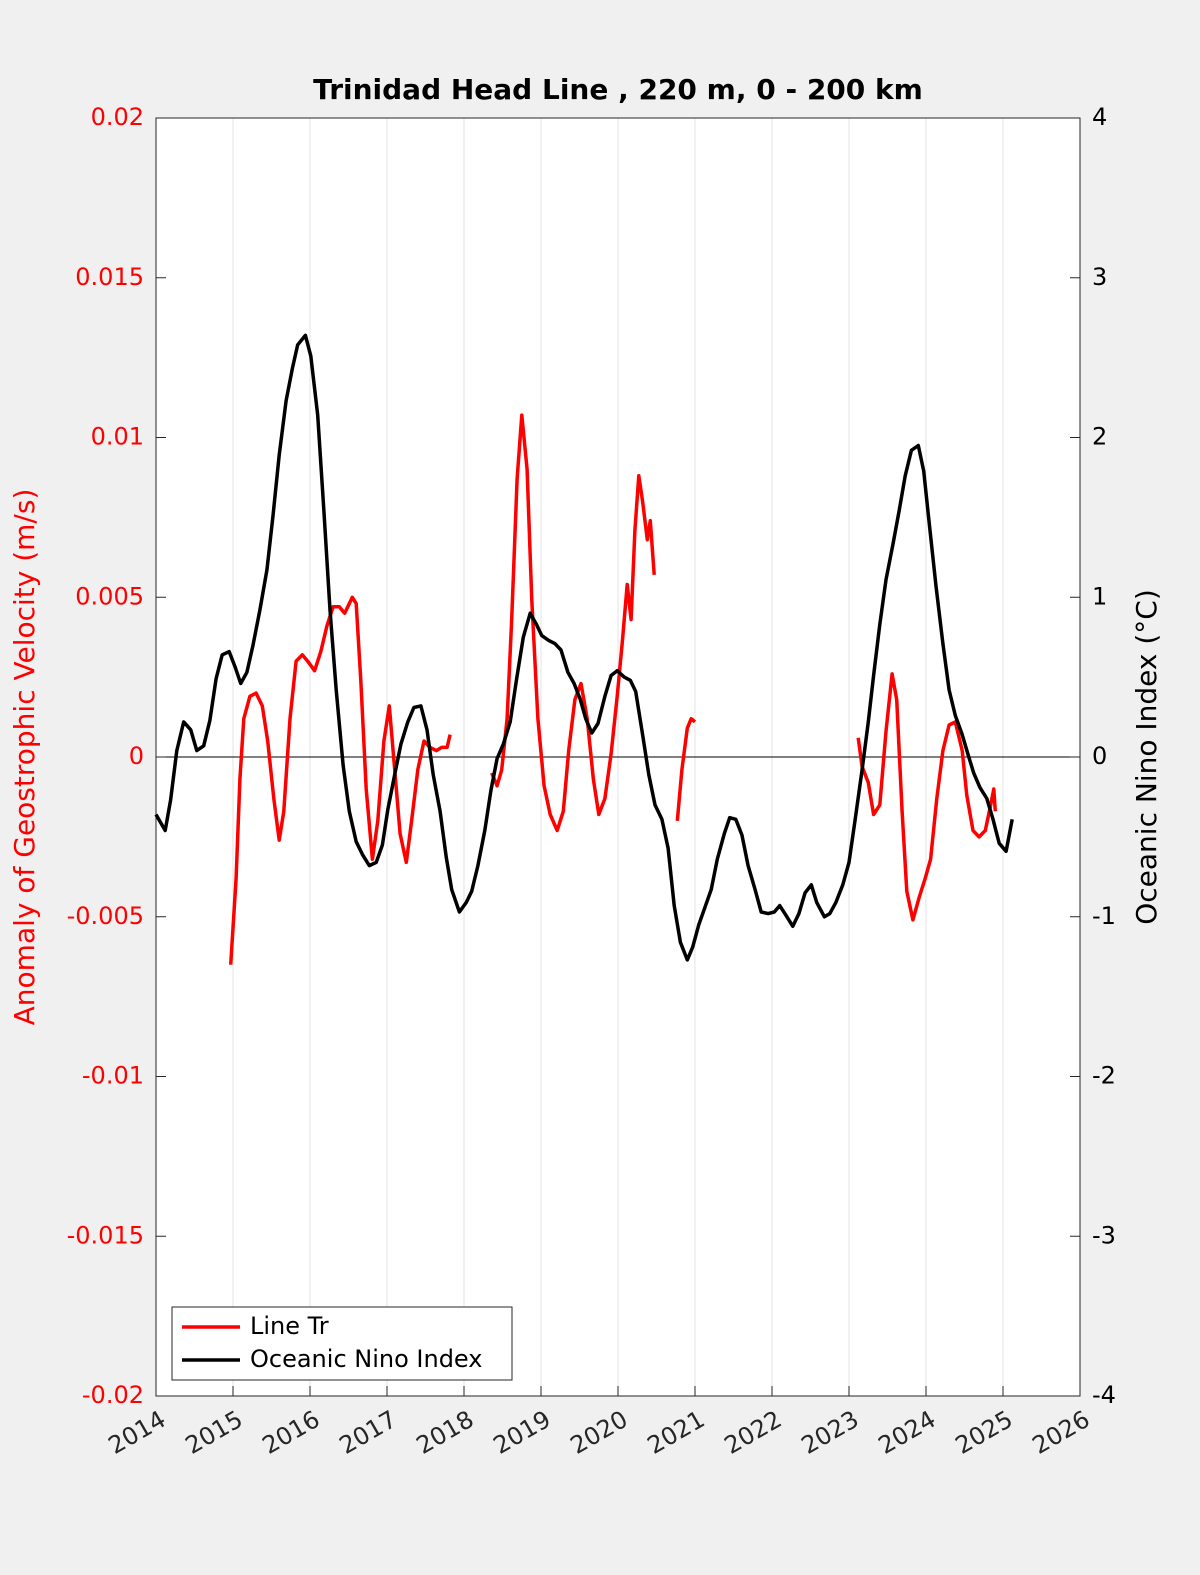  What do you see at coordinates (117, 117) in the screenshot?
I see `y-tick-label: 0.02` at bounding box center [117, 117].